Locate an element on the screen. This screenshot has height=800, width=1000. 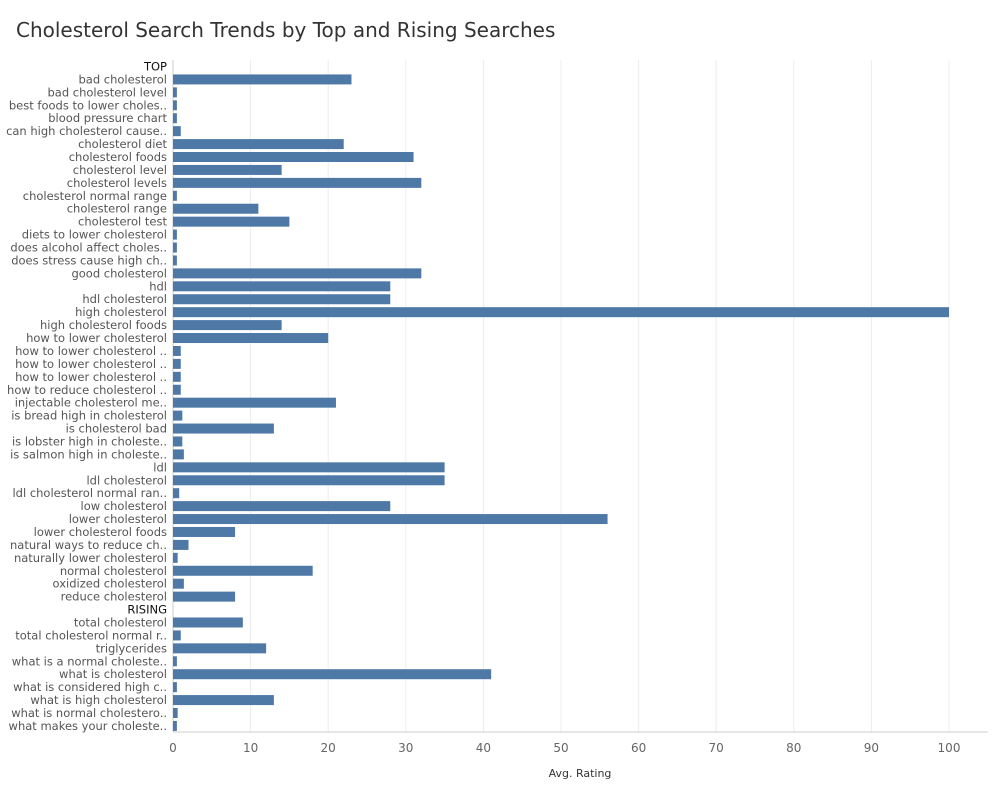
x-tick-label: 60 is located at coordinates (638, 748).